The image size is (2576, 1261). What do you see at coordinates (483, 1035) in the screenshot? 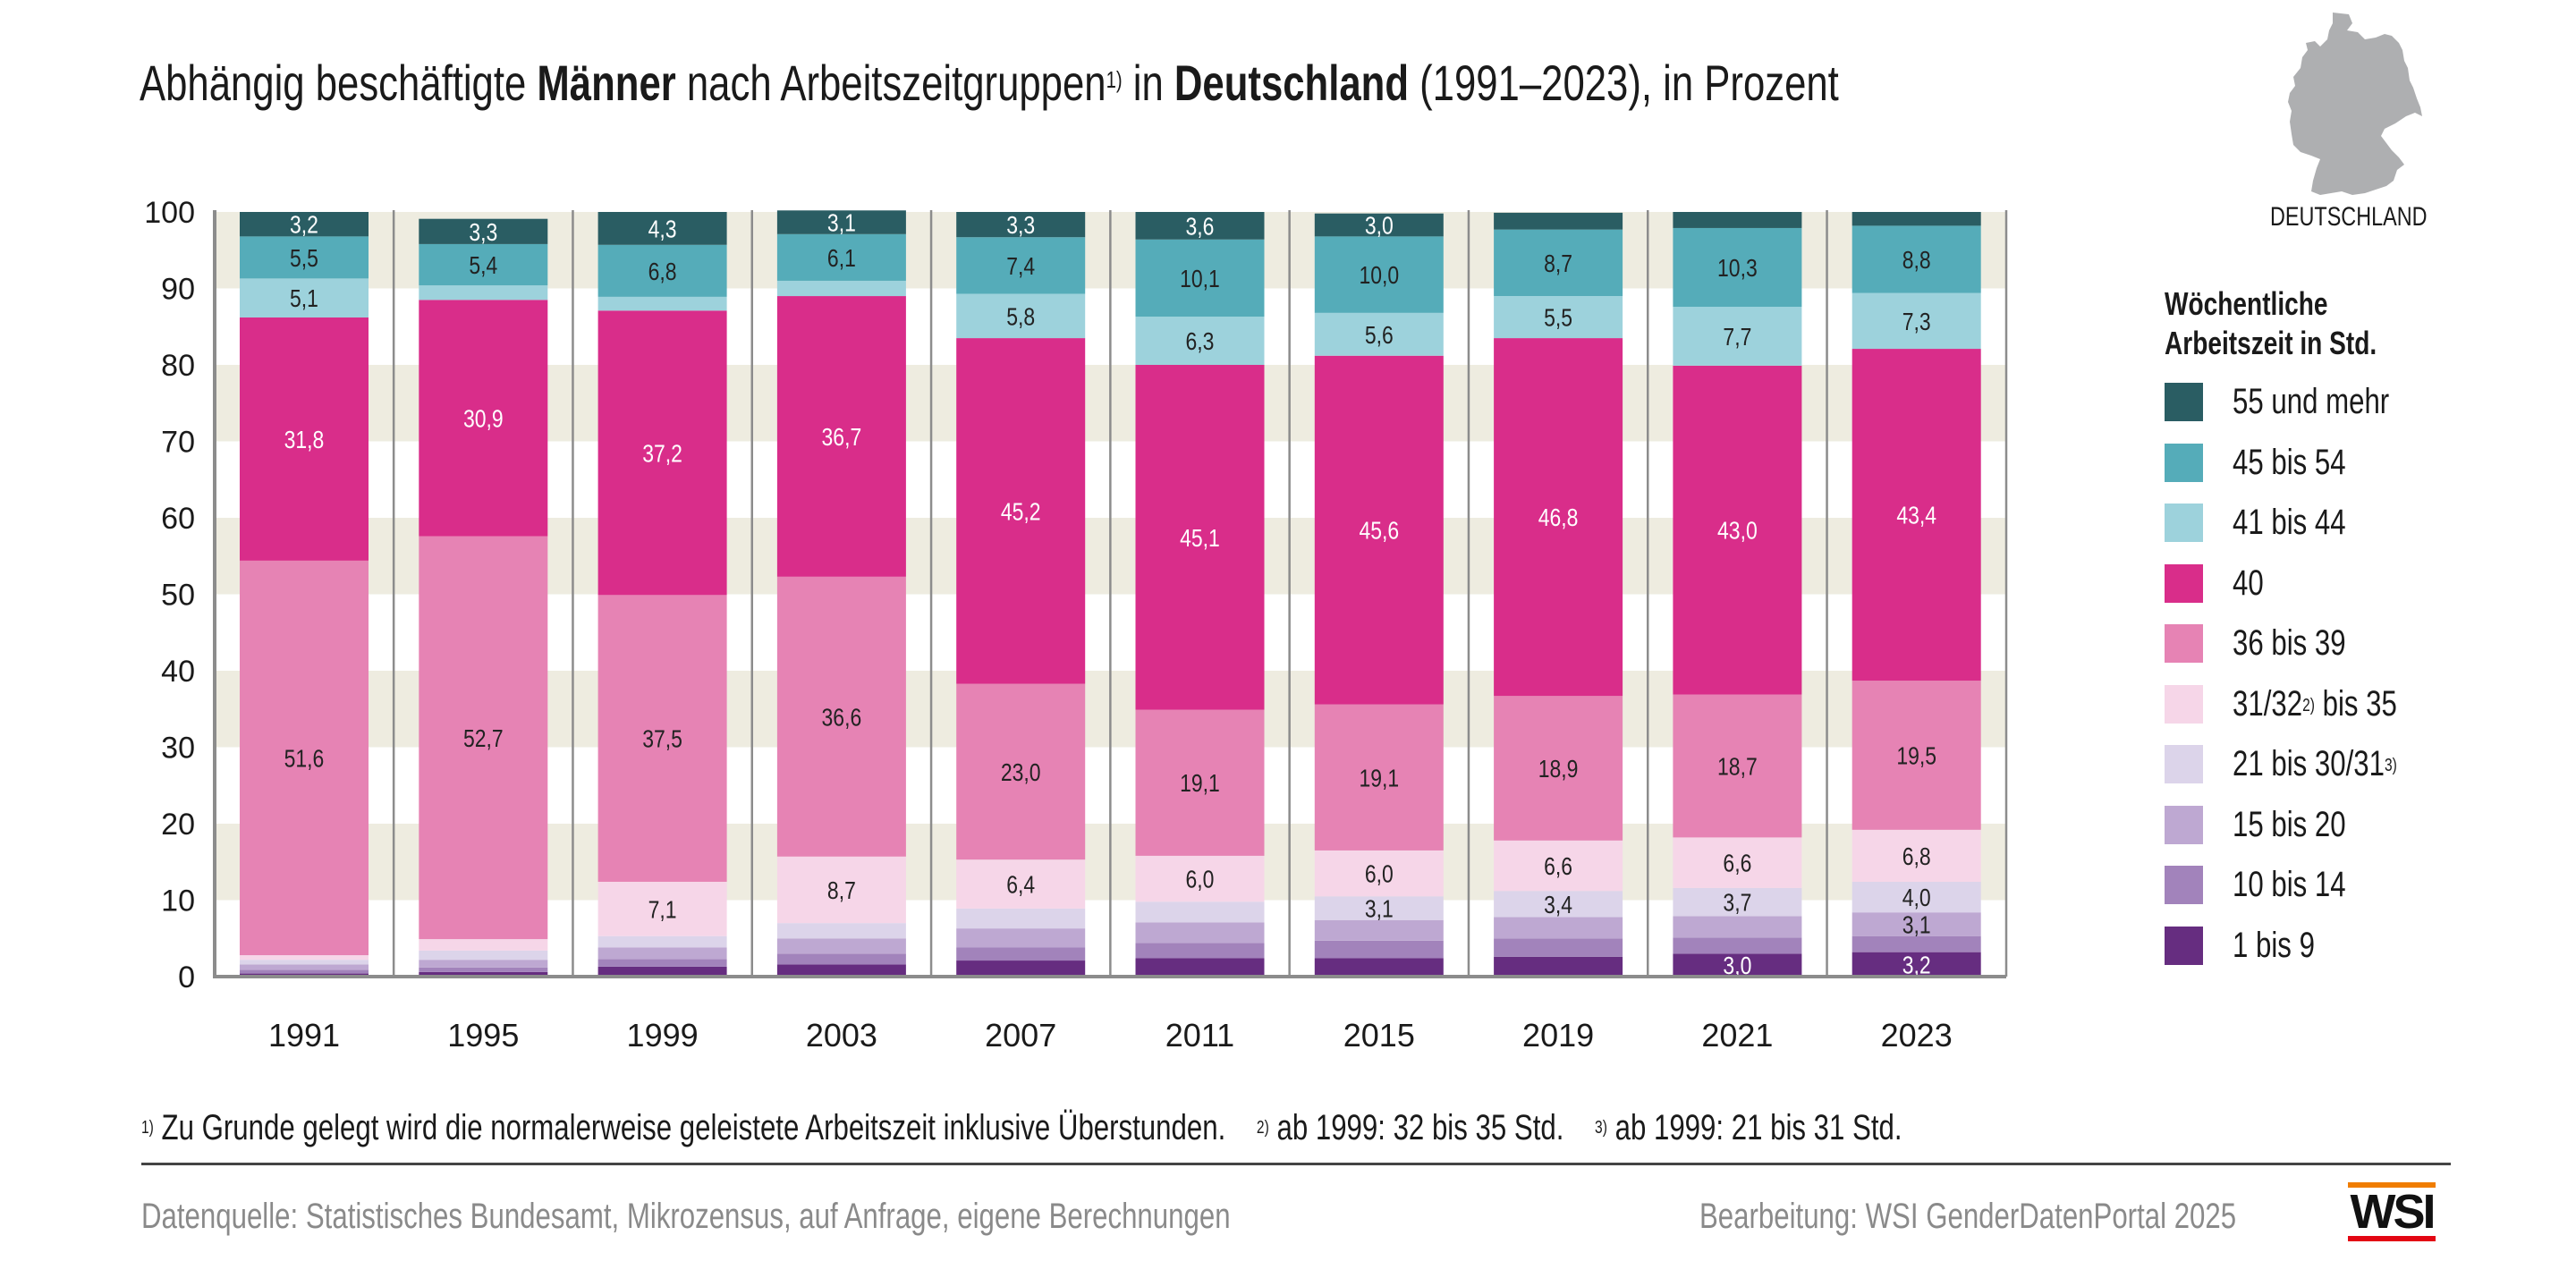
I see `x-tick-label: 1995` at bounding box center [483, 1035].